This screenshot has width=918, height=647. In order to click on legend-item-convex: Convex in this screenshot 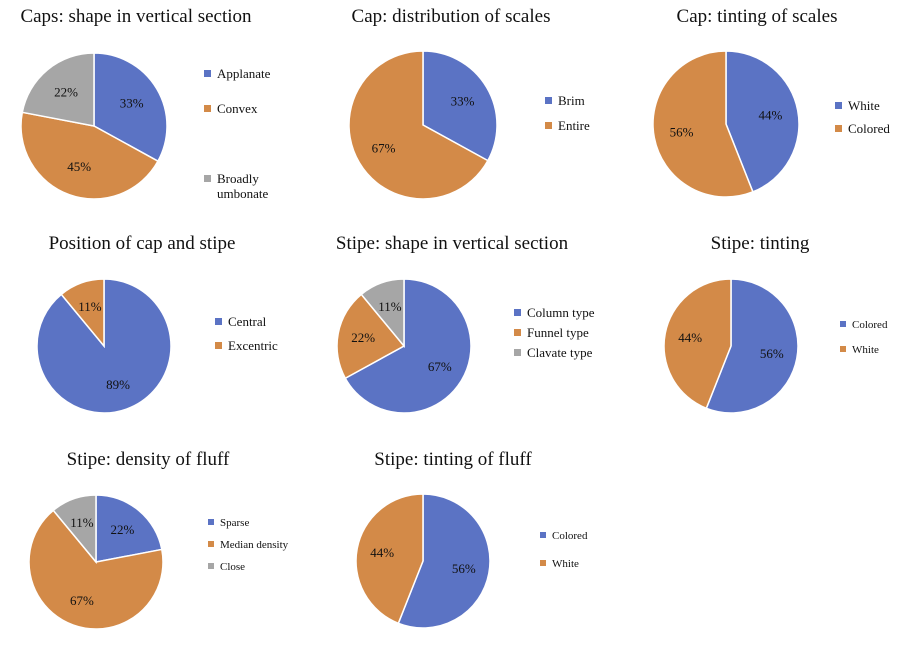, I will do `click(230, 108)`.